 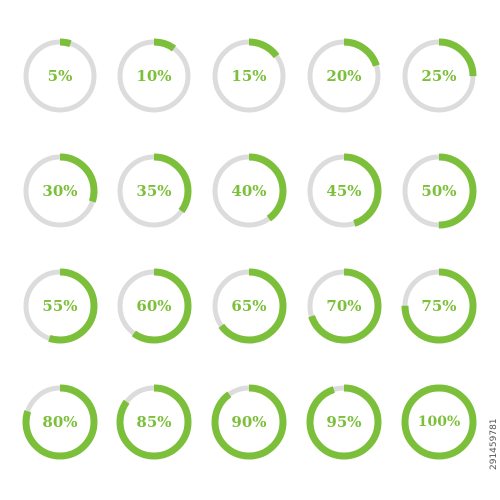 I want to click on progress-ring-40: 40%, so click(x=249, y=191).